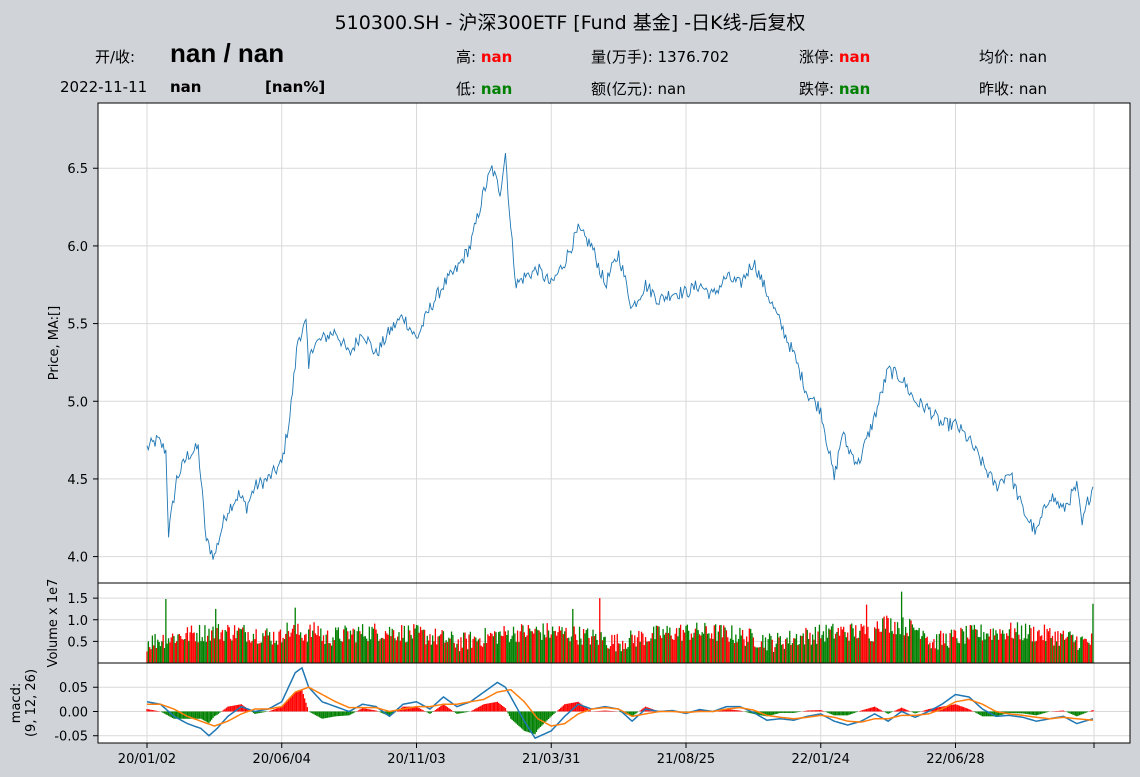 The image size is (1140, 777). What do you see at coordinates (71, 737) in the screenshot?
I see `macd-y-tick-label: -0.05` at bounding box center [71, 737].